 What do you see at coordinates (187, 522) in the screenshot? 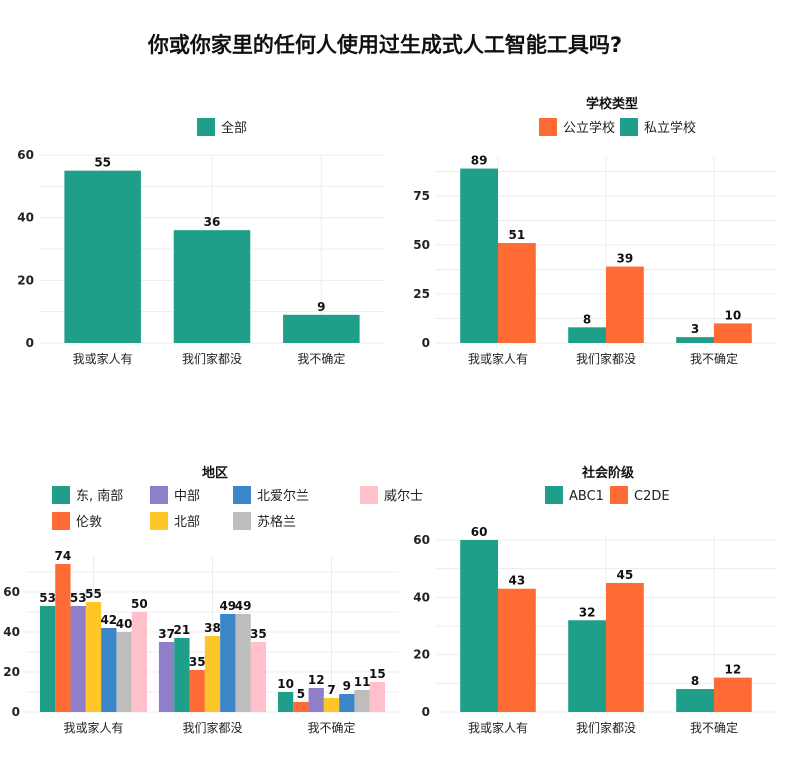
I see `legend-label: 北部` at bounding box center [187, 522].